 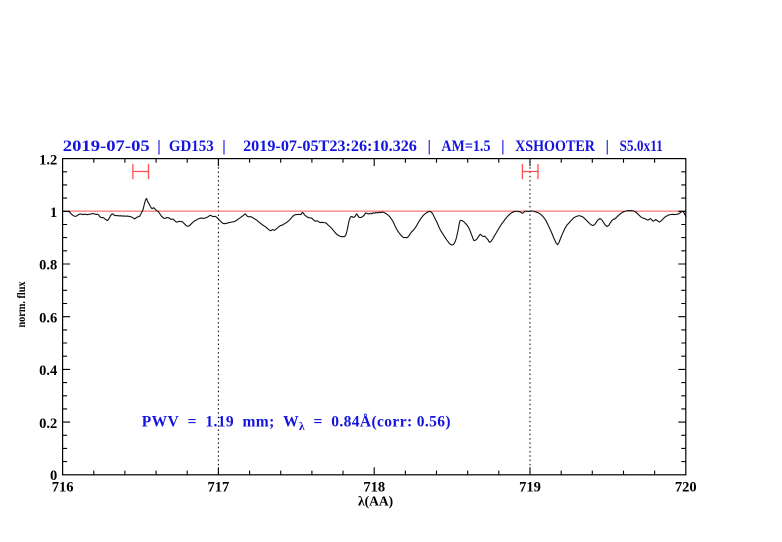 I want to click on svg-text: λ(AA), so click(x=375, y=501).